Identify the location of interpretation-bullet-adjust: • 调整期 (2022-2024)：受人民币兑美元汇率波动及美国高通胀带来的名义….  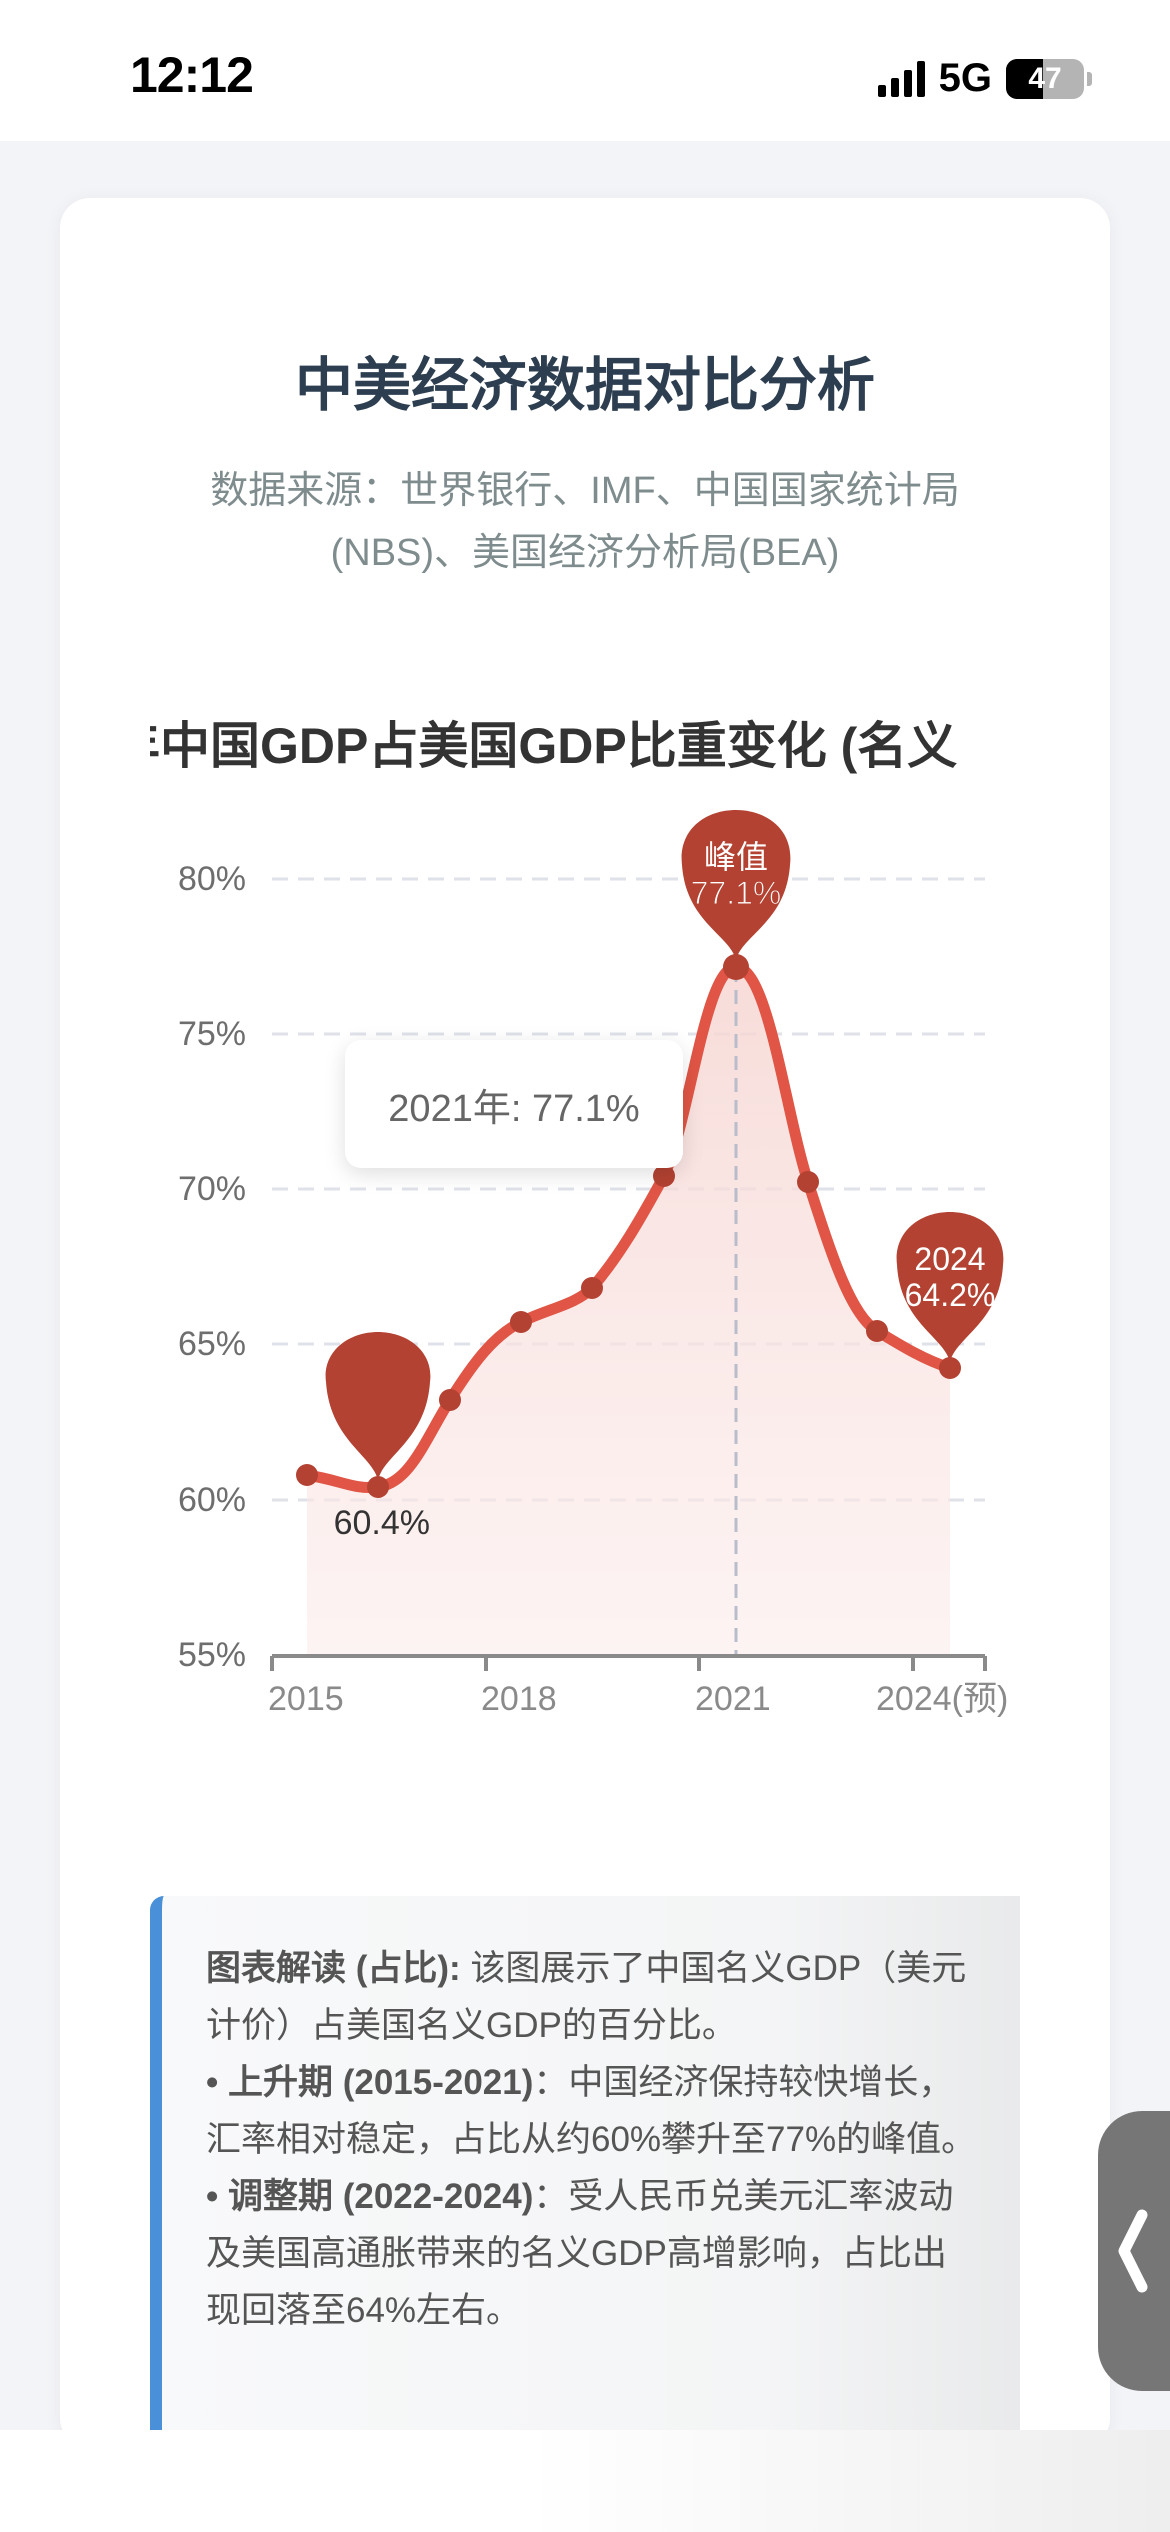
(593, 2253).